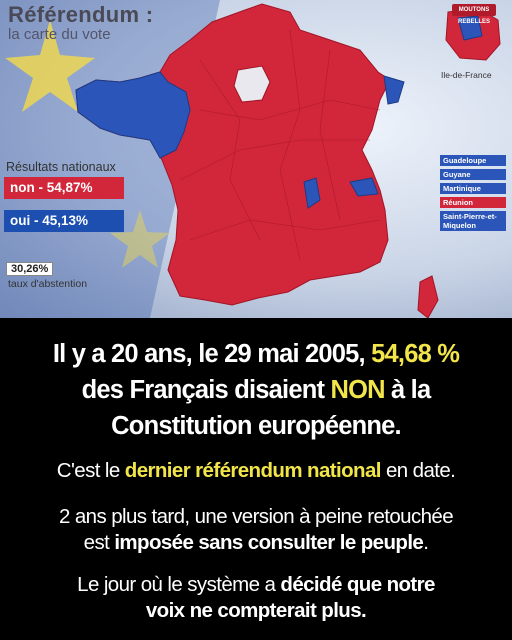 Image resolution: width=512 pixels, height=640 pixels. Describe the element at coordinates (253, 470) in the screenshot. I see `highlight-text: dernier référendum national` at that location.